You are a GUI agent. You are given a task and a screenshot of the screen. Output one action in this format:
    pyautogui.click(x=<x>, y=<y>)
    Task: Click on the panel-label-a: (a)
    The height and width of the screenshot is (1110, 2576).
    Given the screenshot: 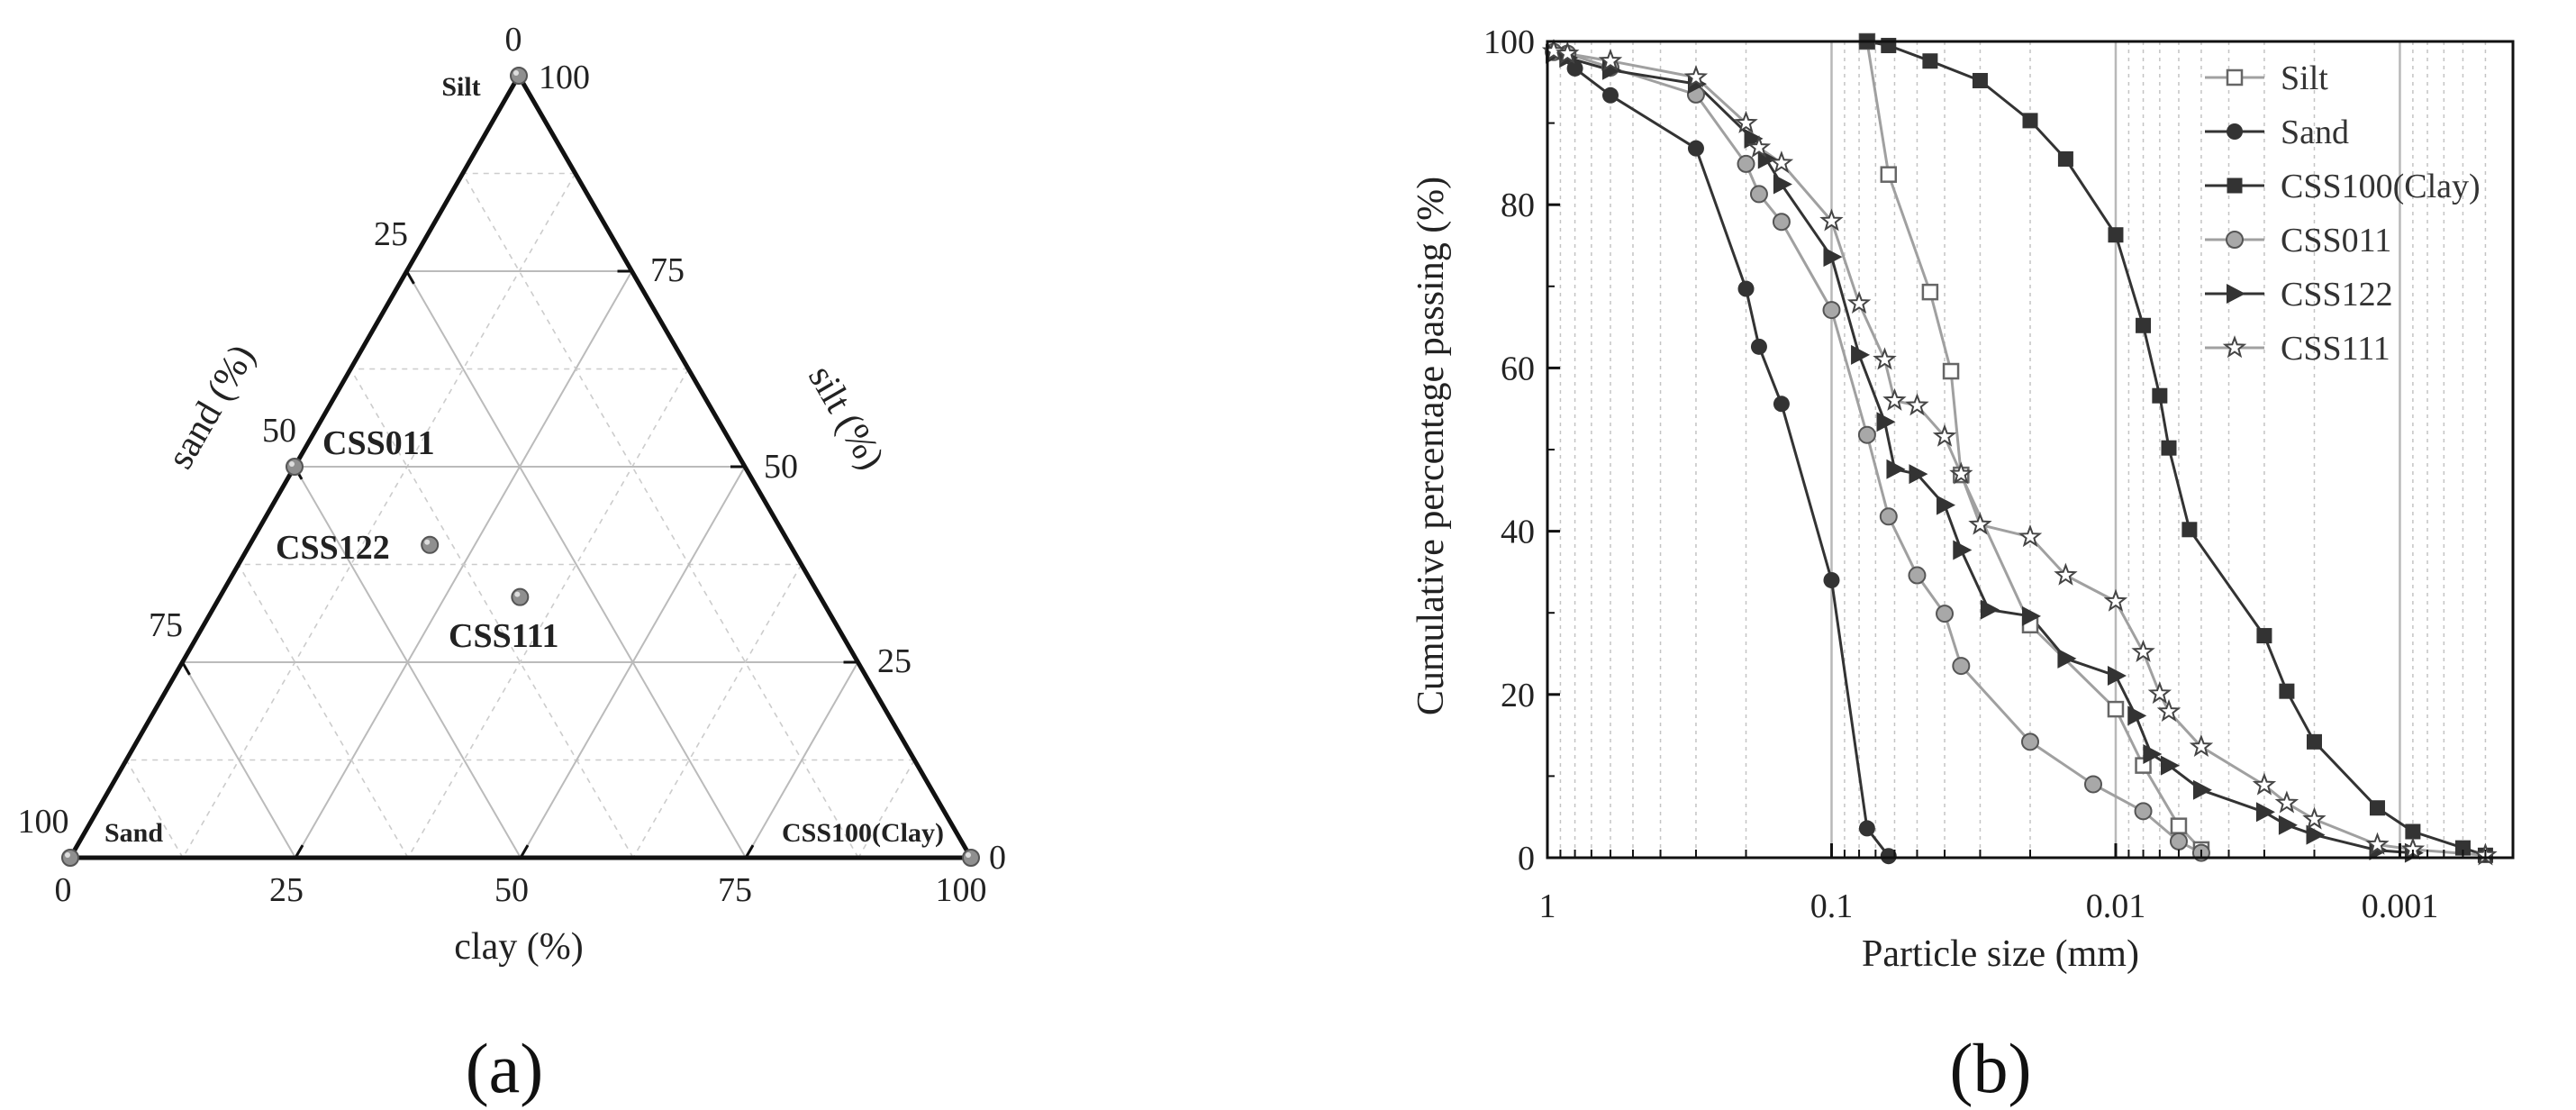 What is the action you would take?
    pyautogui.click(x=505, y=1068)
    